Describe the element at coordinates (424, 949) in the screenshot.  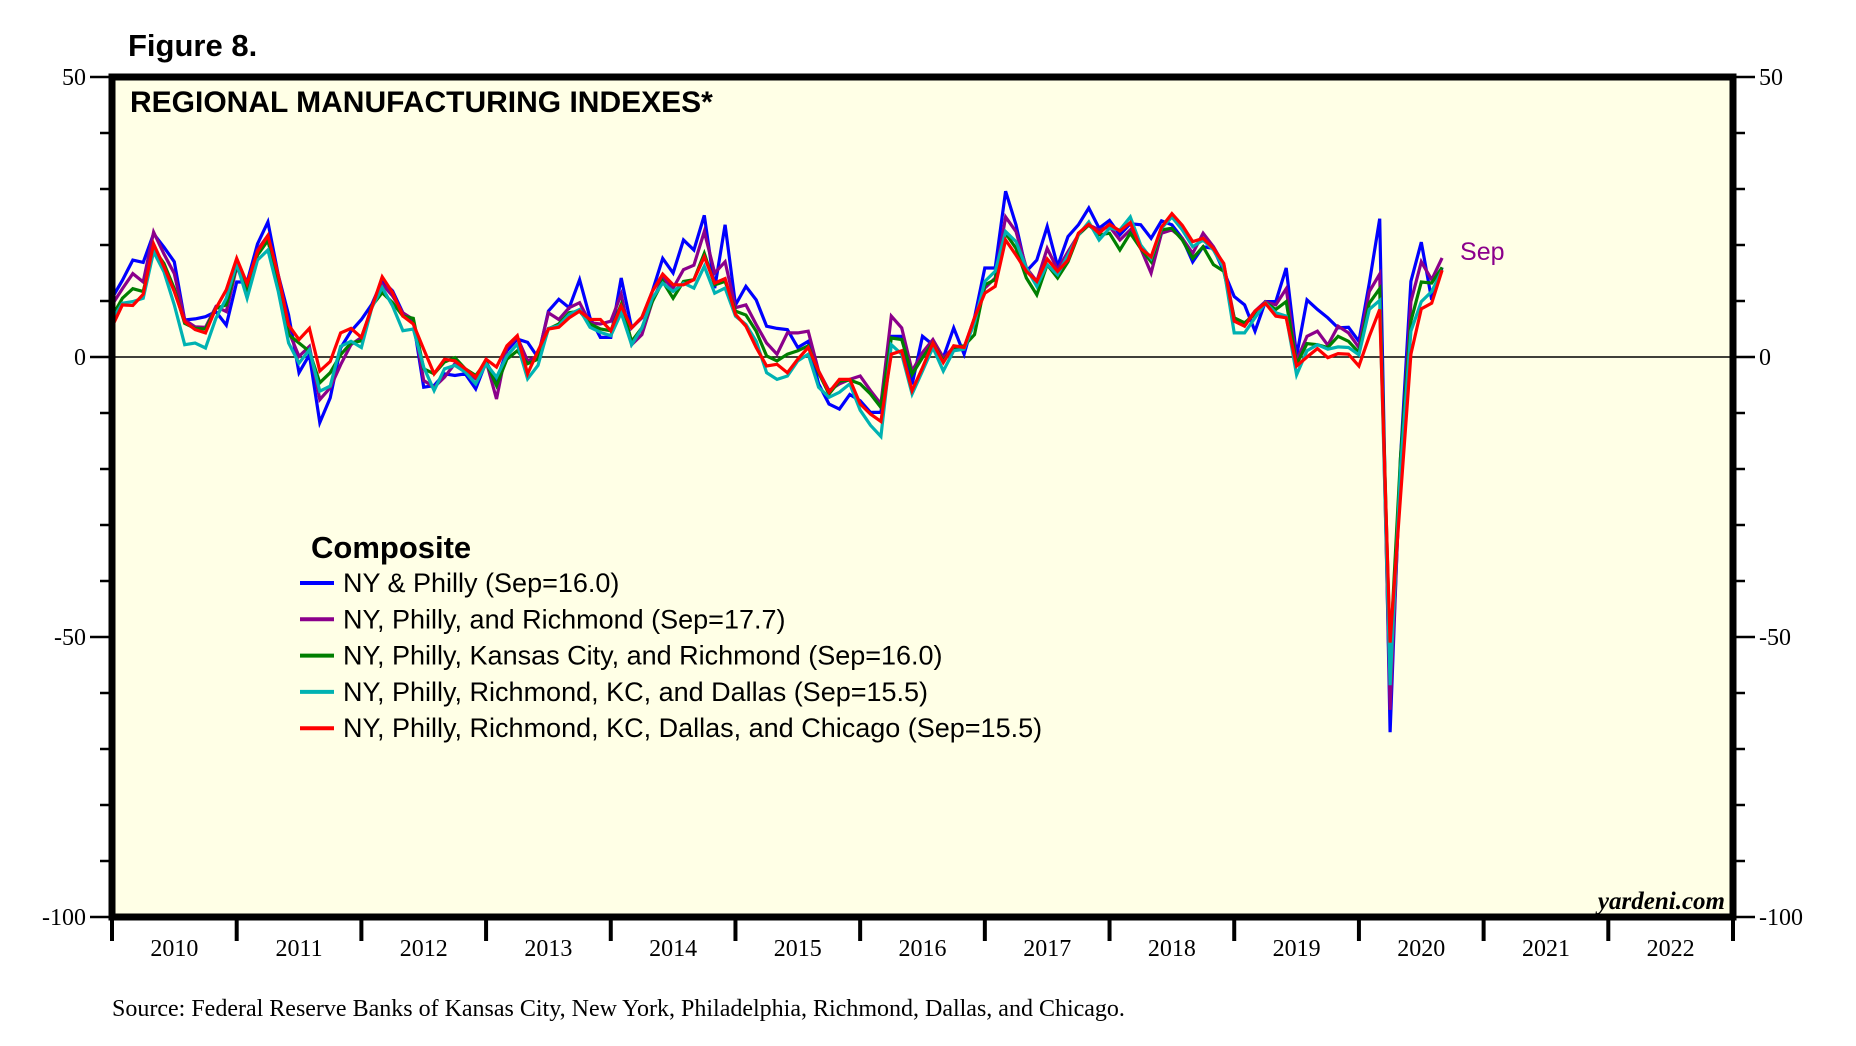
I see `x-tick-label: 2012` at that location.